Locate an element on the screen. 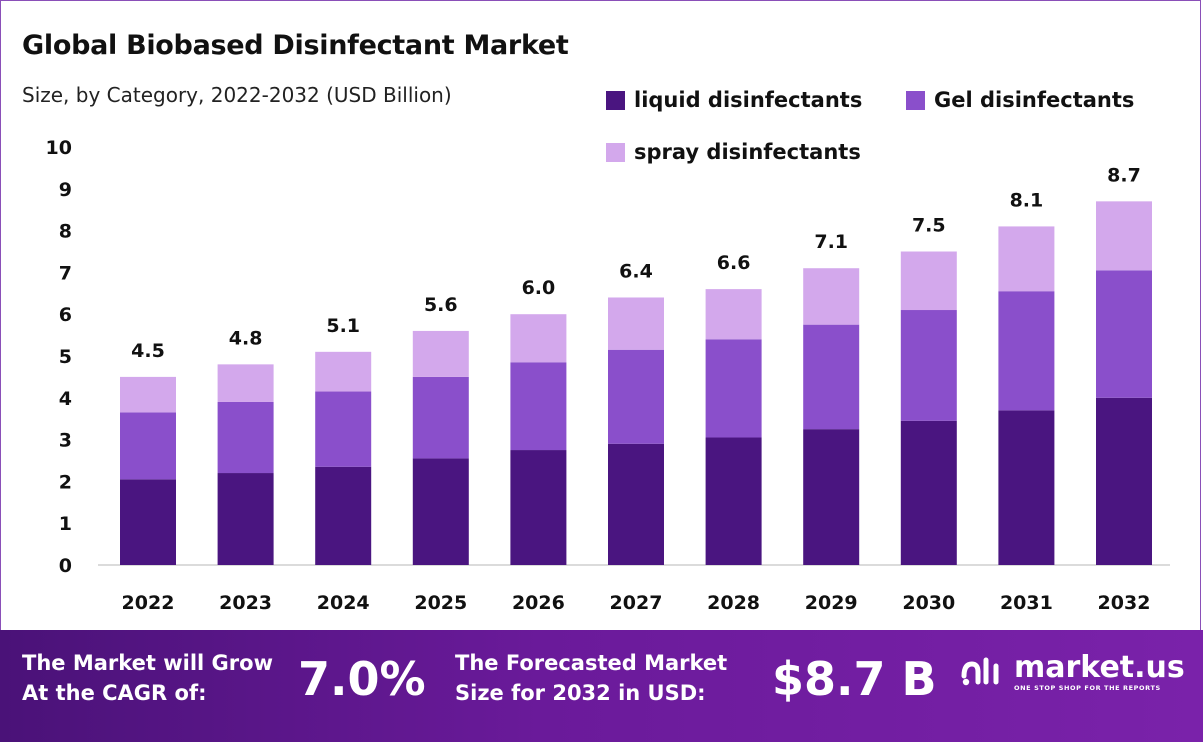 The height and width of the screenshot is (742, 1203). x-tick-label: 2028 is located at coordinates (733, 603).